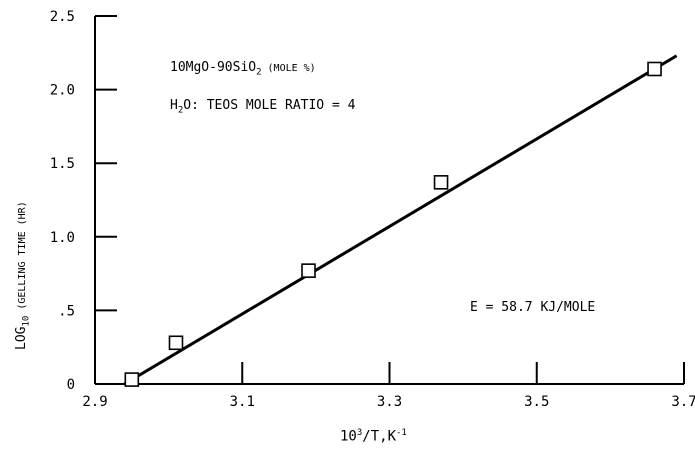 Image resolution: width=695 pixels, height=460 pixels. I want to click on y-tick-label: 0, so click(71, 385).